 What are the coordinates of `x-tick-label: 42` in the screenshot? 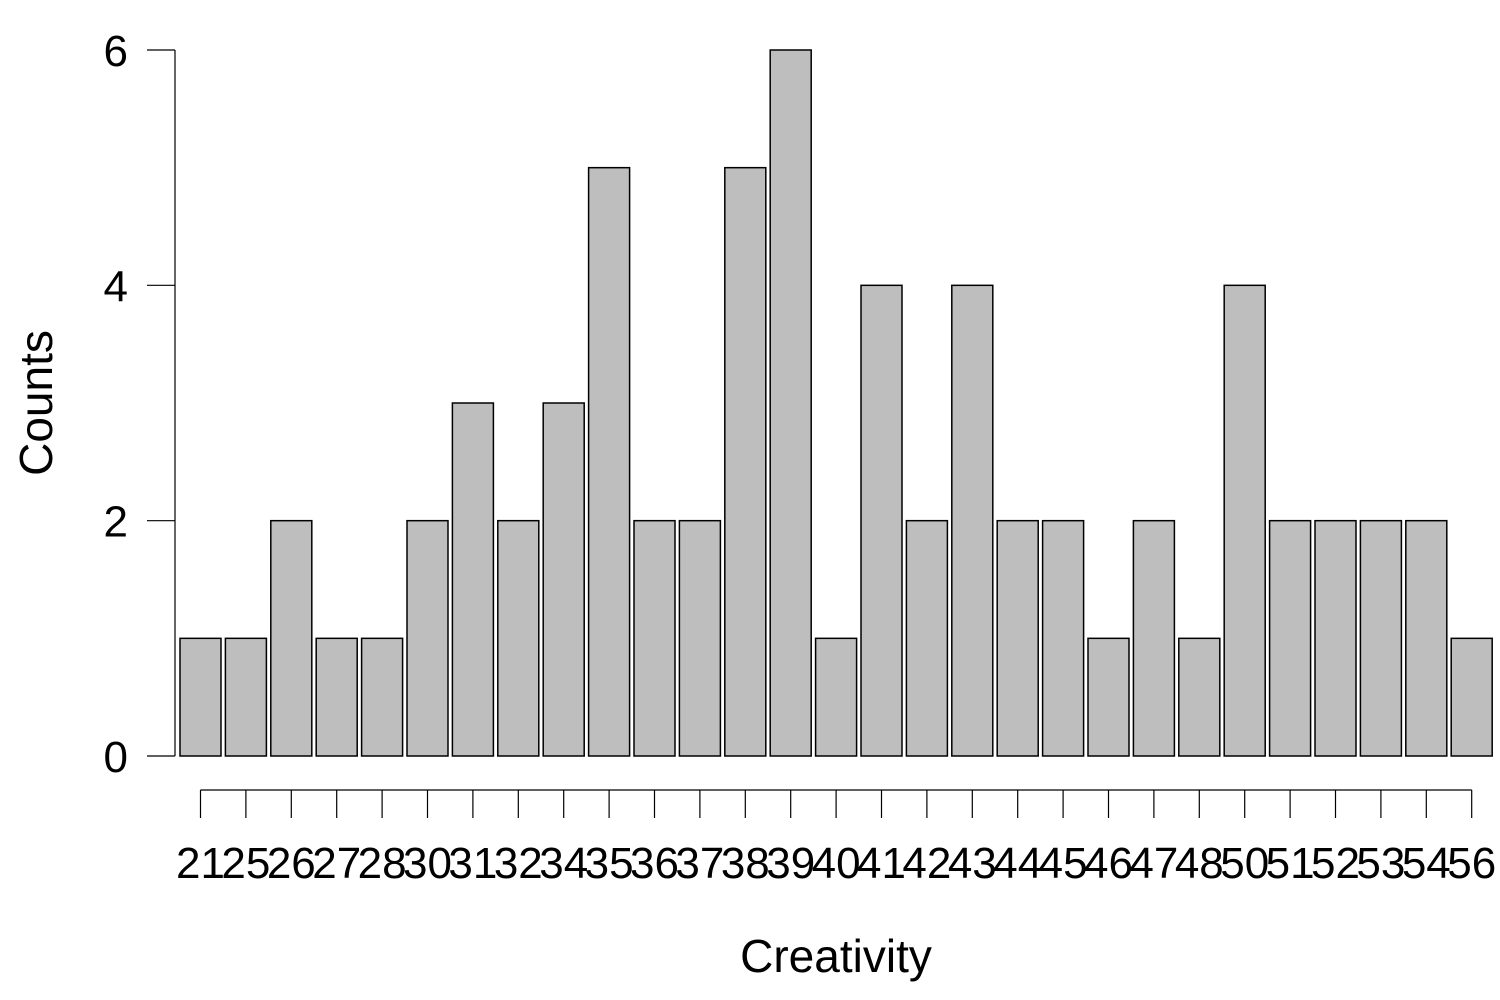 It's located at (926, 863).